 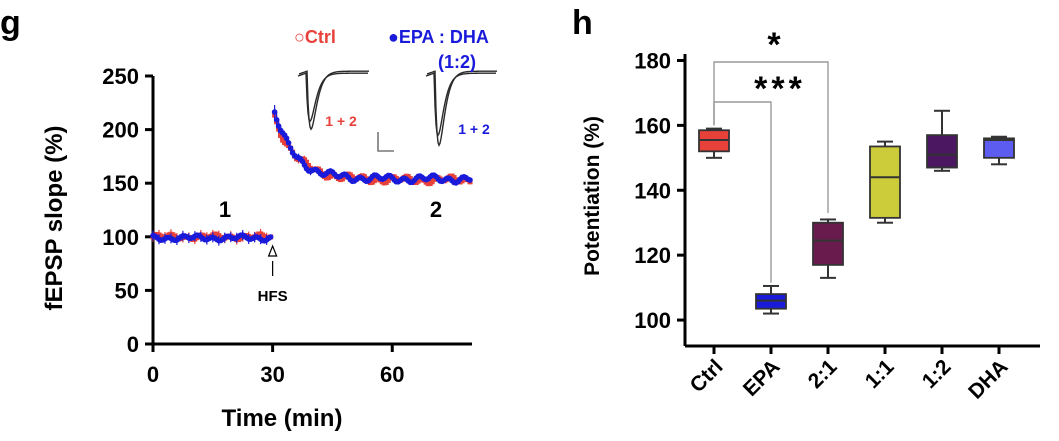 What do you see at coordinates (385, 142) in the screenshot?
I see `scale-bar` at bounding box center [385, 142].